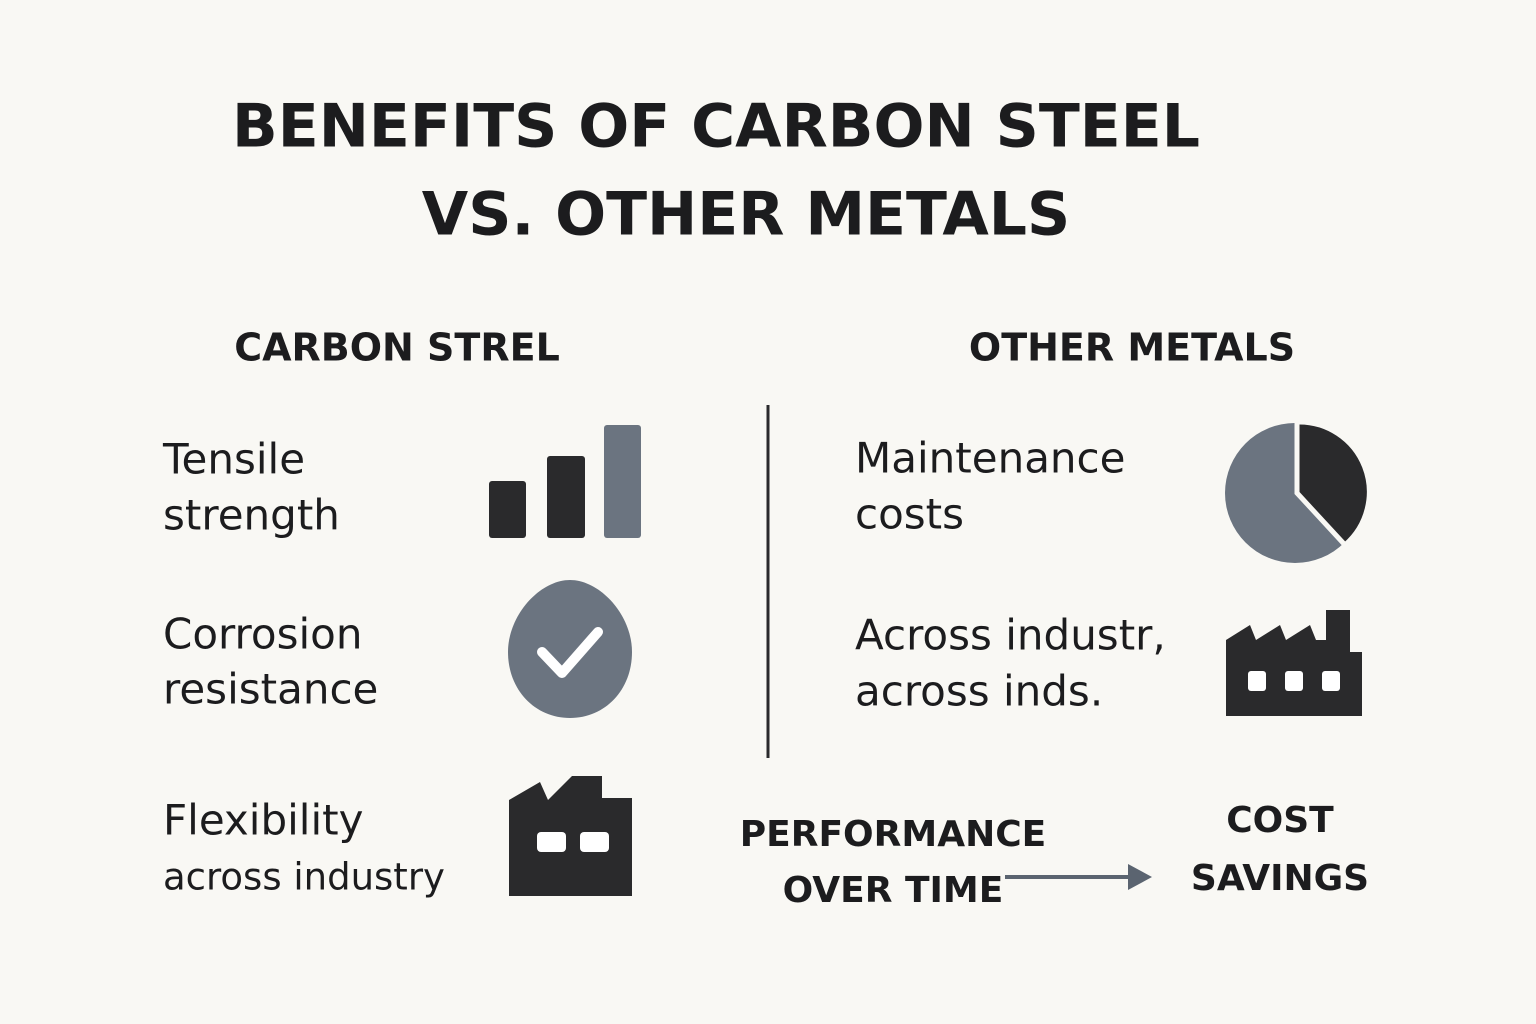 The image size is (1536, 1024). I want to click on flow-text: COST, so click(1280, 820).